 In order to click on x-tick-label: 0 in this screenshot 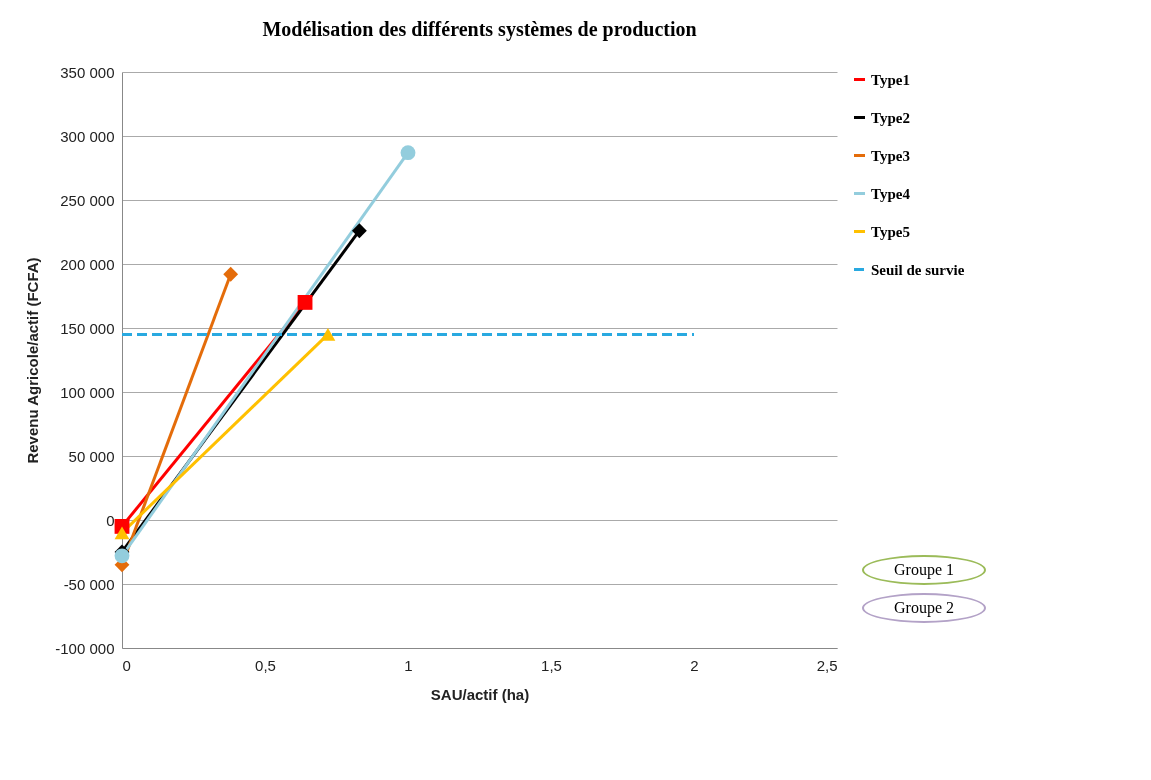, I will do `click(126, 665)`.